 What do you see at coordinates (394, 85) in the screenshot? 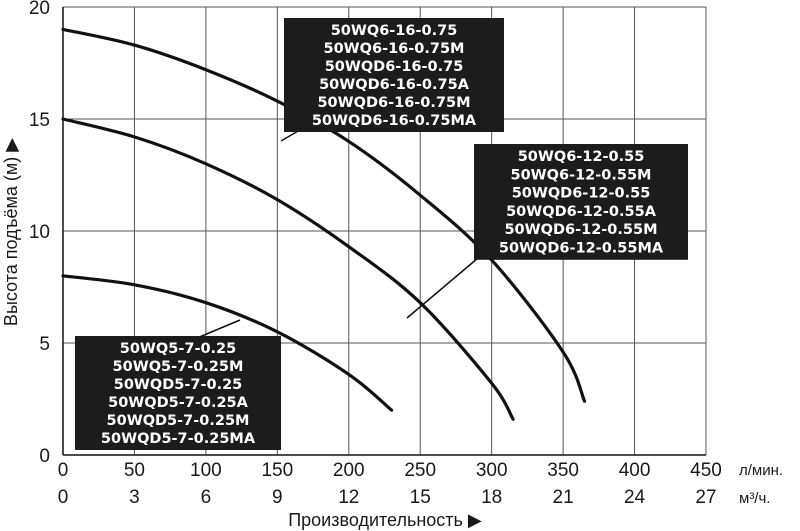
I see `series-label-text: 50WQD6-16-0.75A` at bounding box center [394, 85].